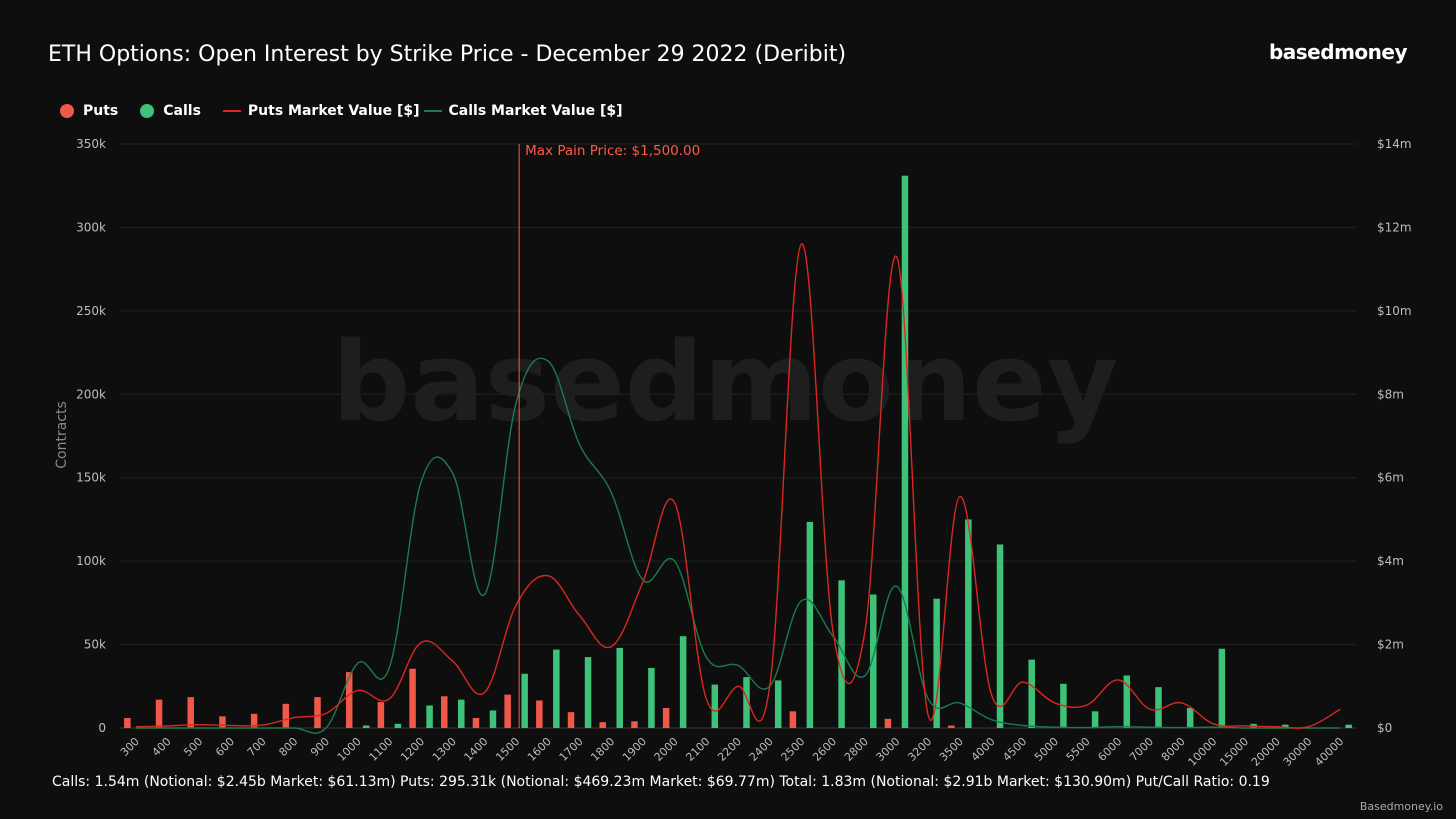 The height and width of the screenshot is (819, 1456). I want to click on max-pain-label: Max Pain Price: $1,500.00, so click(612, 151).